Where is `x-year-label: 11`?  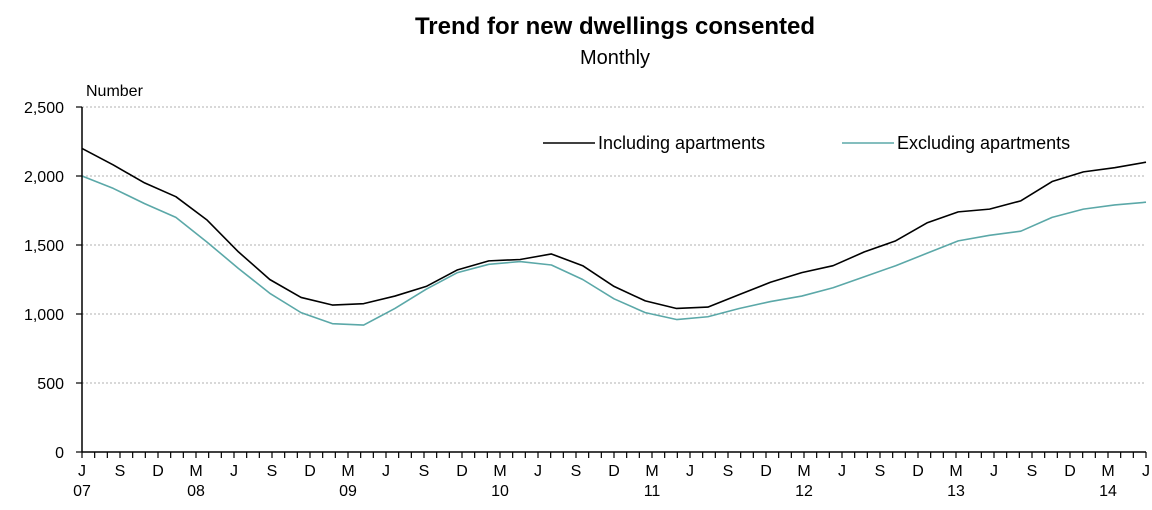 x-year-label: 11 is located at coordinates (652, 491).